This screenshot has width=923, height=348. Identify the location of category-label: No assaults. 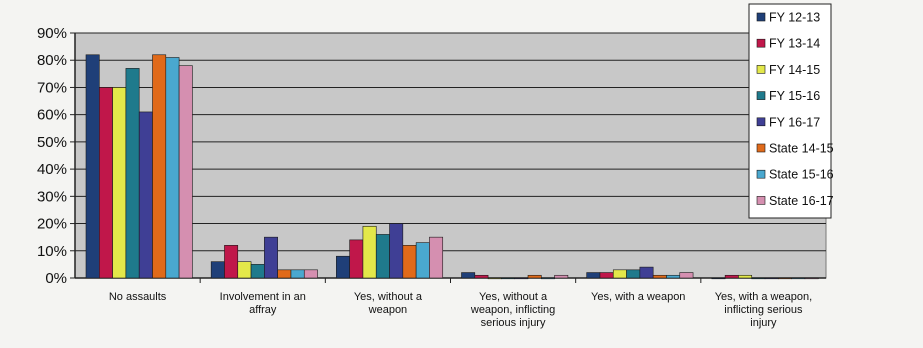
(138, 297).